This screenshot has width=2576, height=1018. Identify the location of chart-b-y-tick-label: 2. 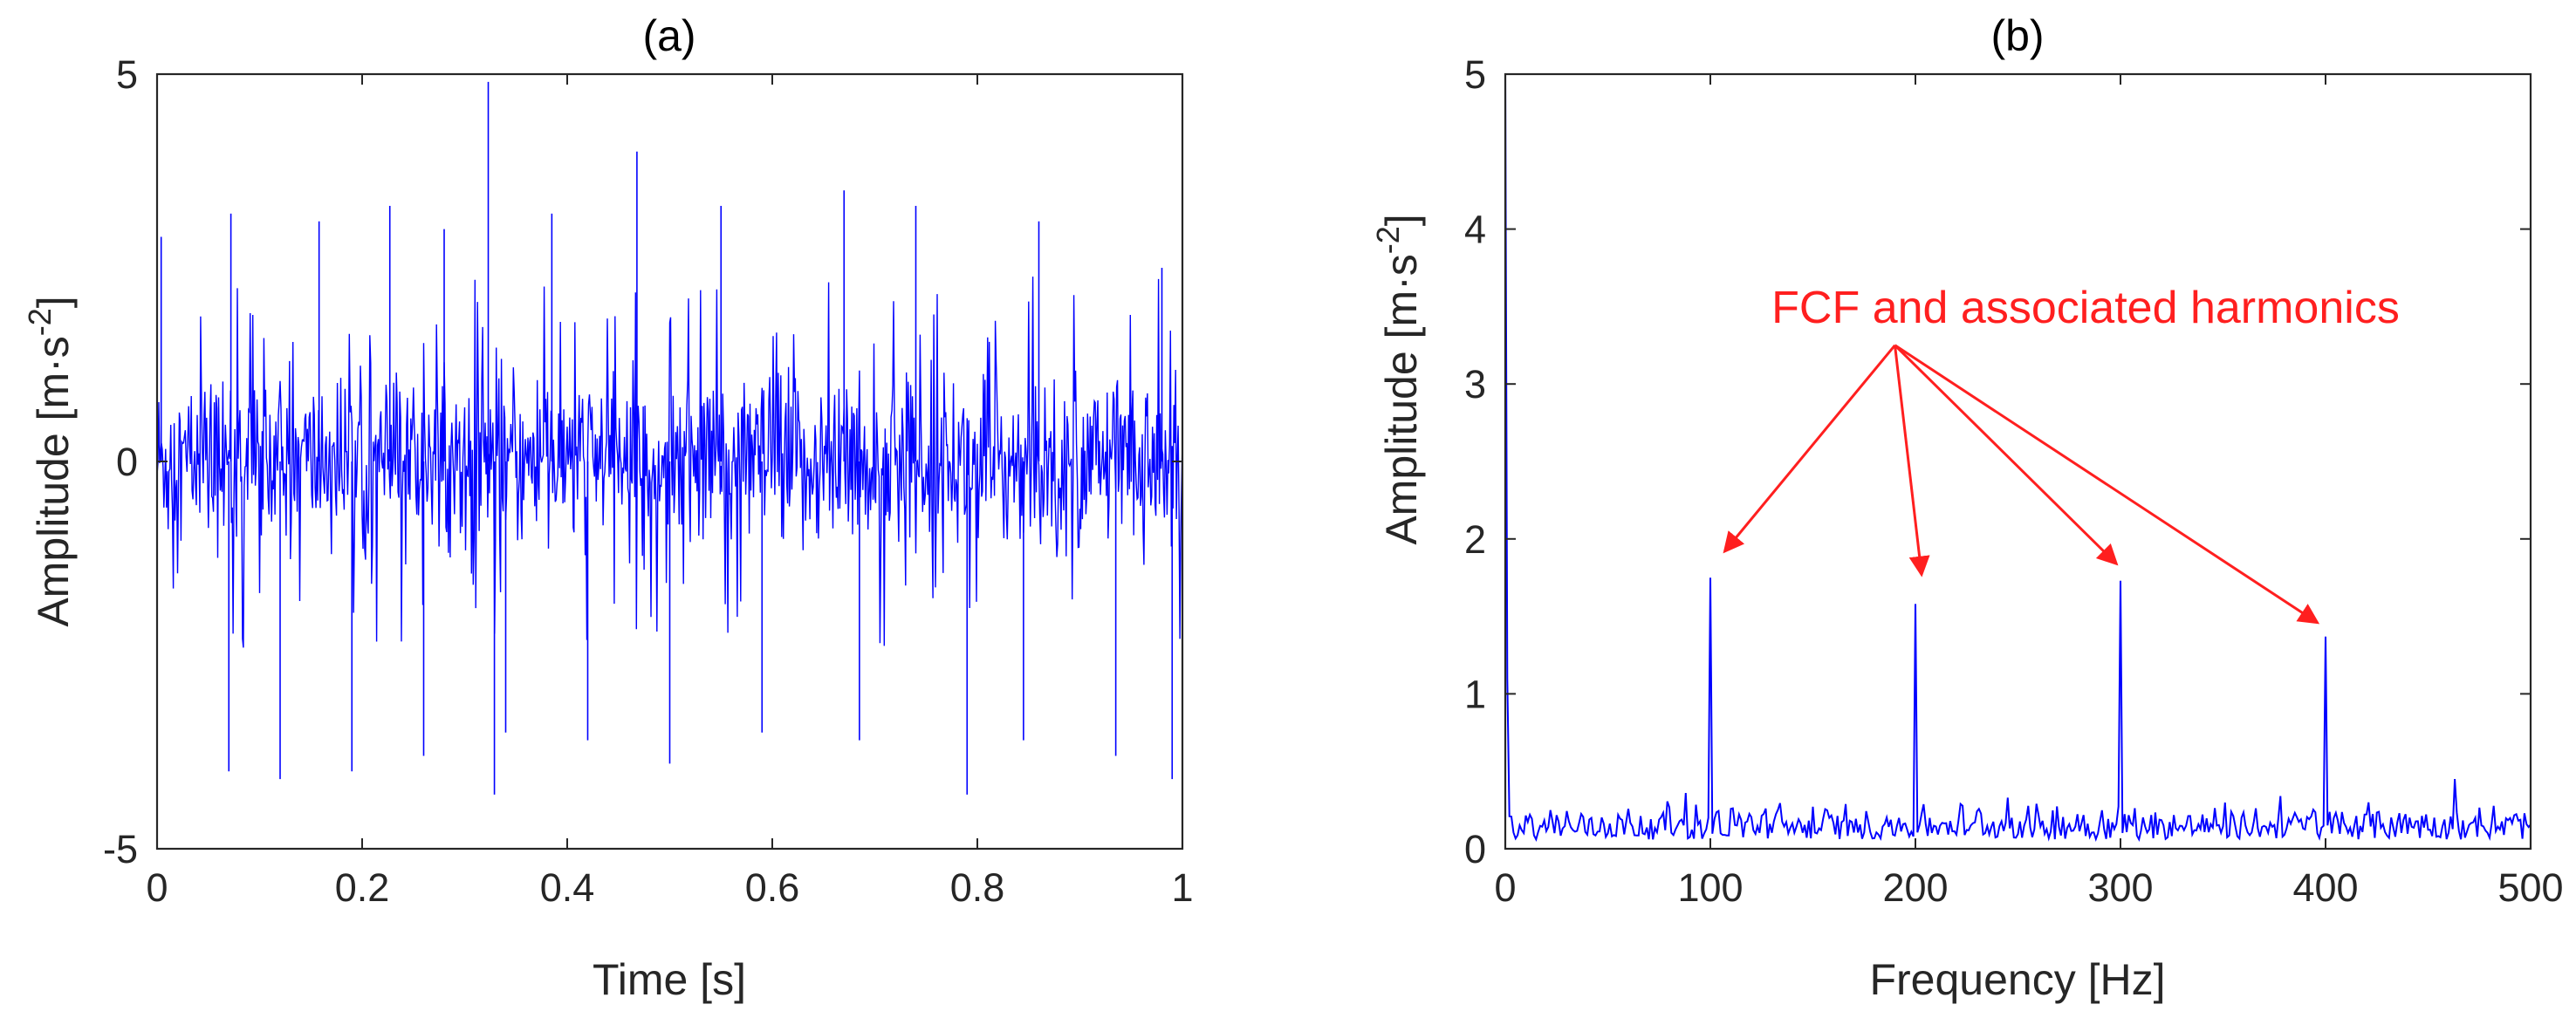
(1475, 540).